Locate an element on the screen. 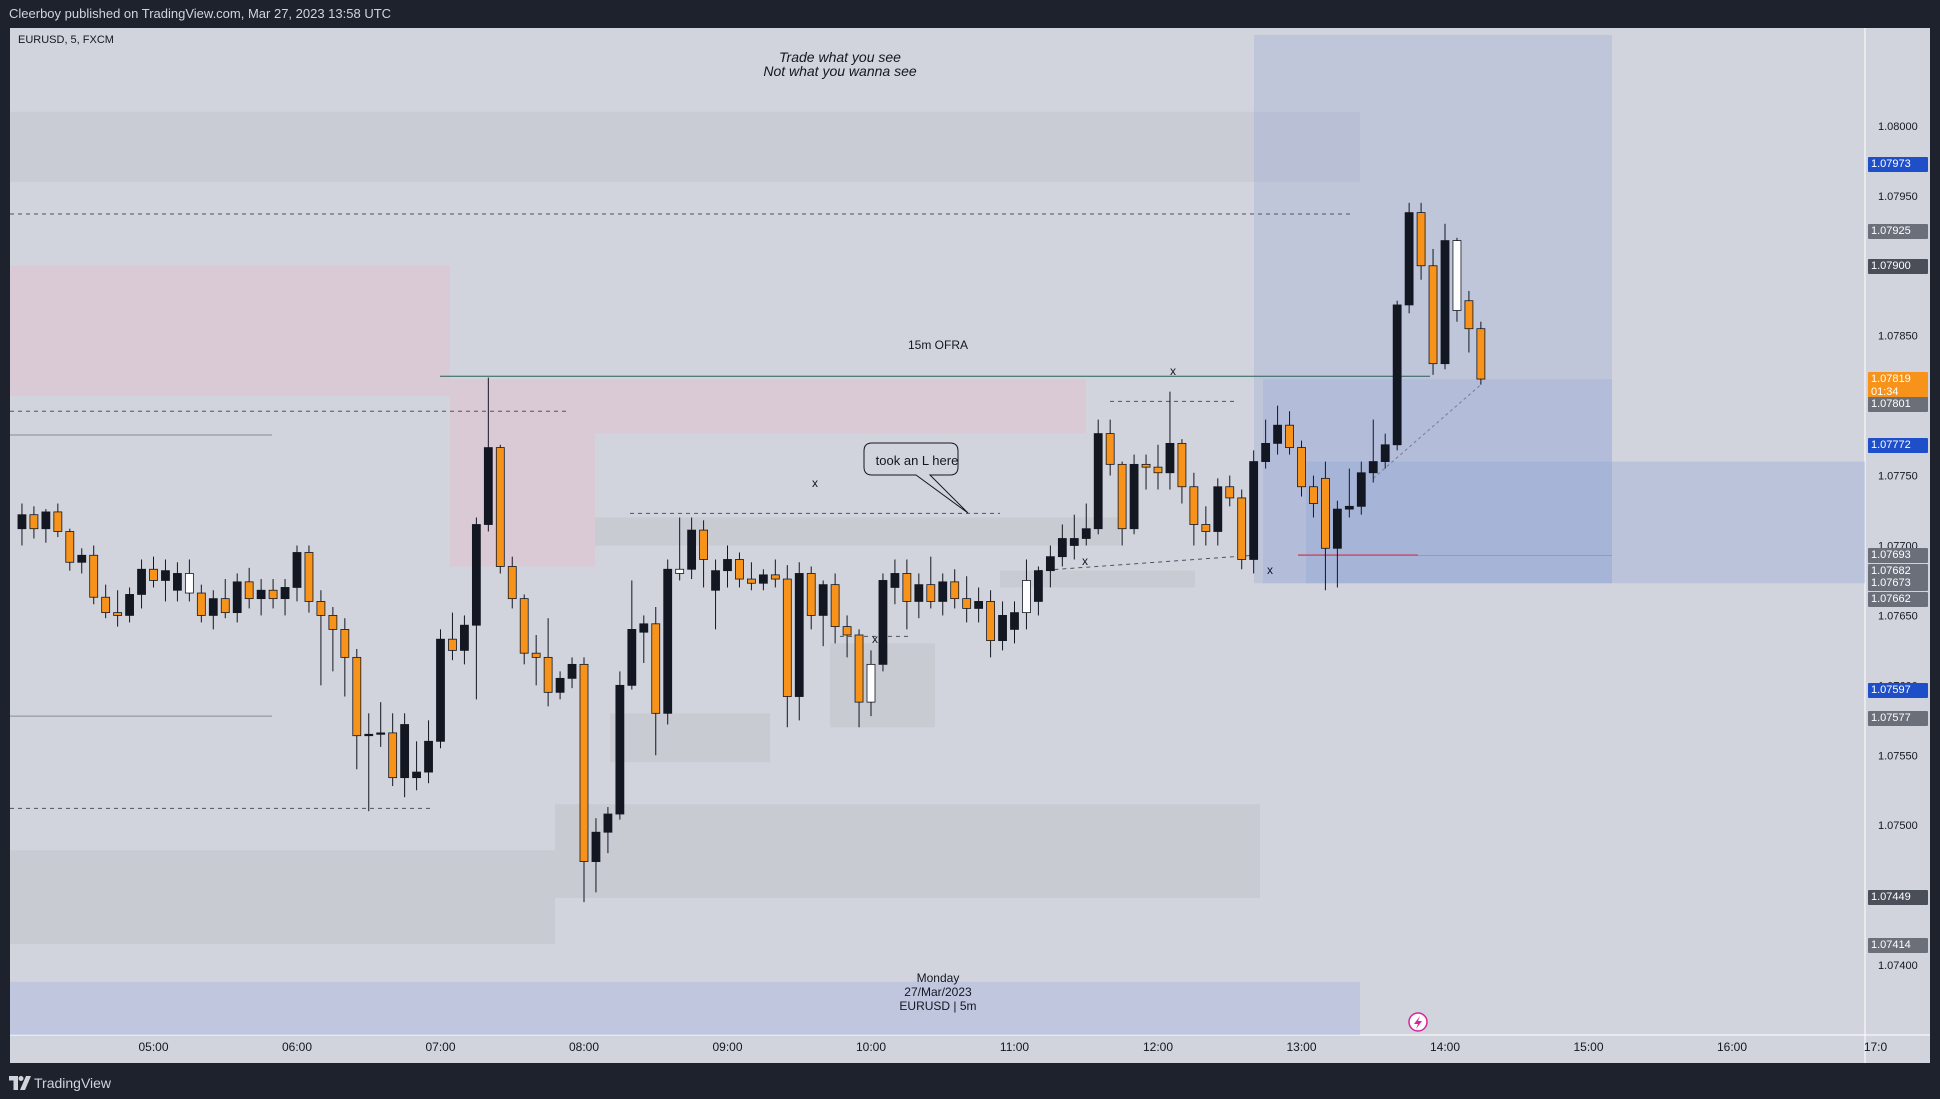 The width and height of the screenshot is (1940, 1099). gray-zone-f is located at coordinates (1097, 579).